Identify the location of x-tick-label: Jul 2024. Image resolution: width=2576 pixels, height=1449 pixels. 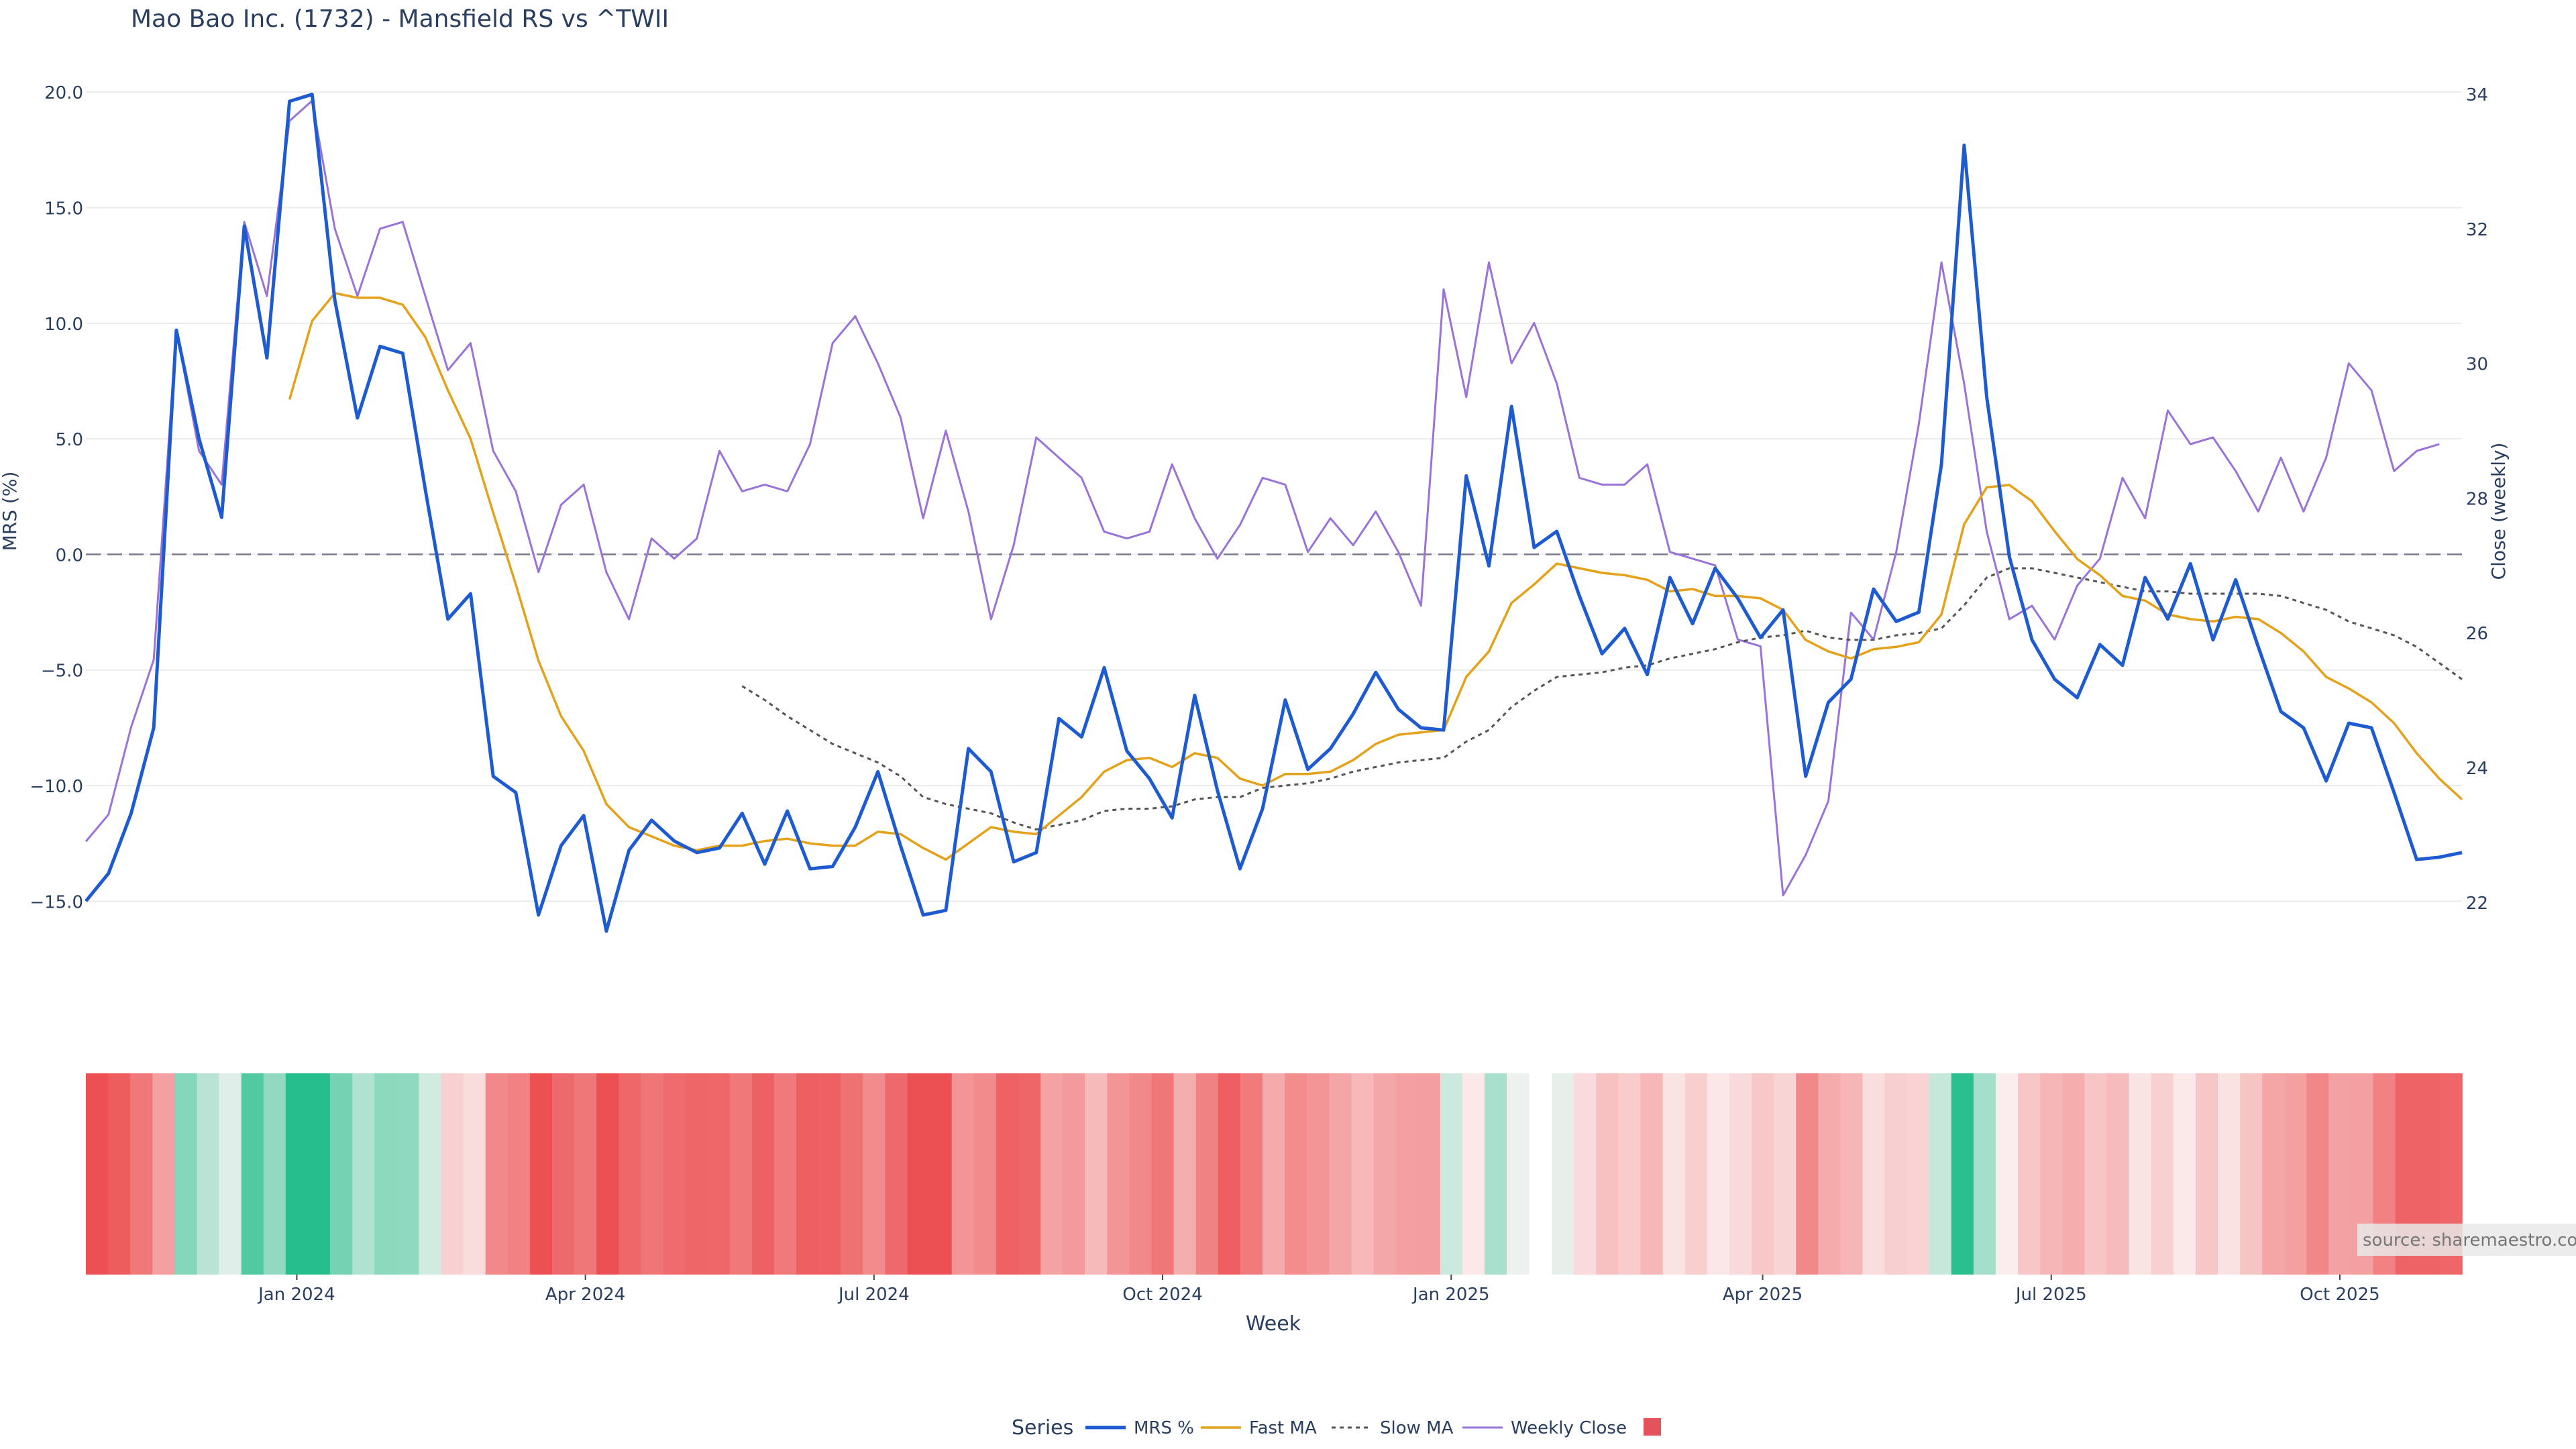
(873, 1295).